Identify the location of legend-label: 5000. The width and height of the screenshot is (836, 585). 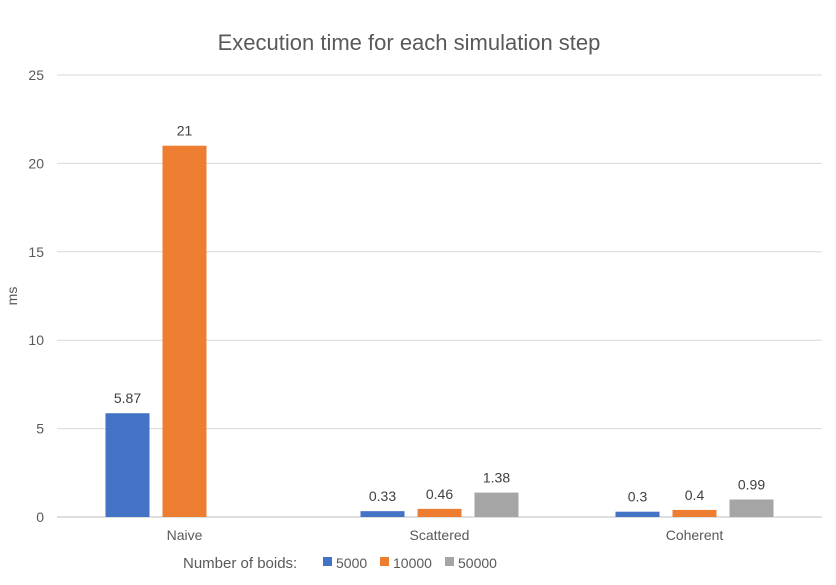
(351, 563).